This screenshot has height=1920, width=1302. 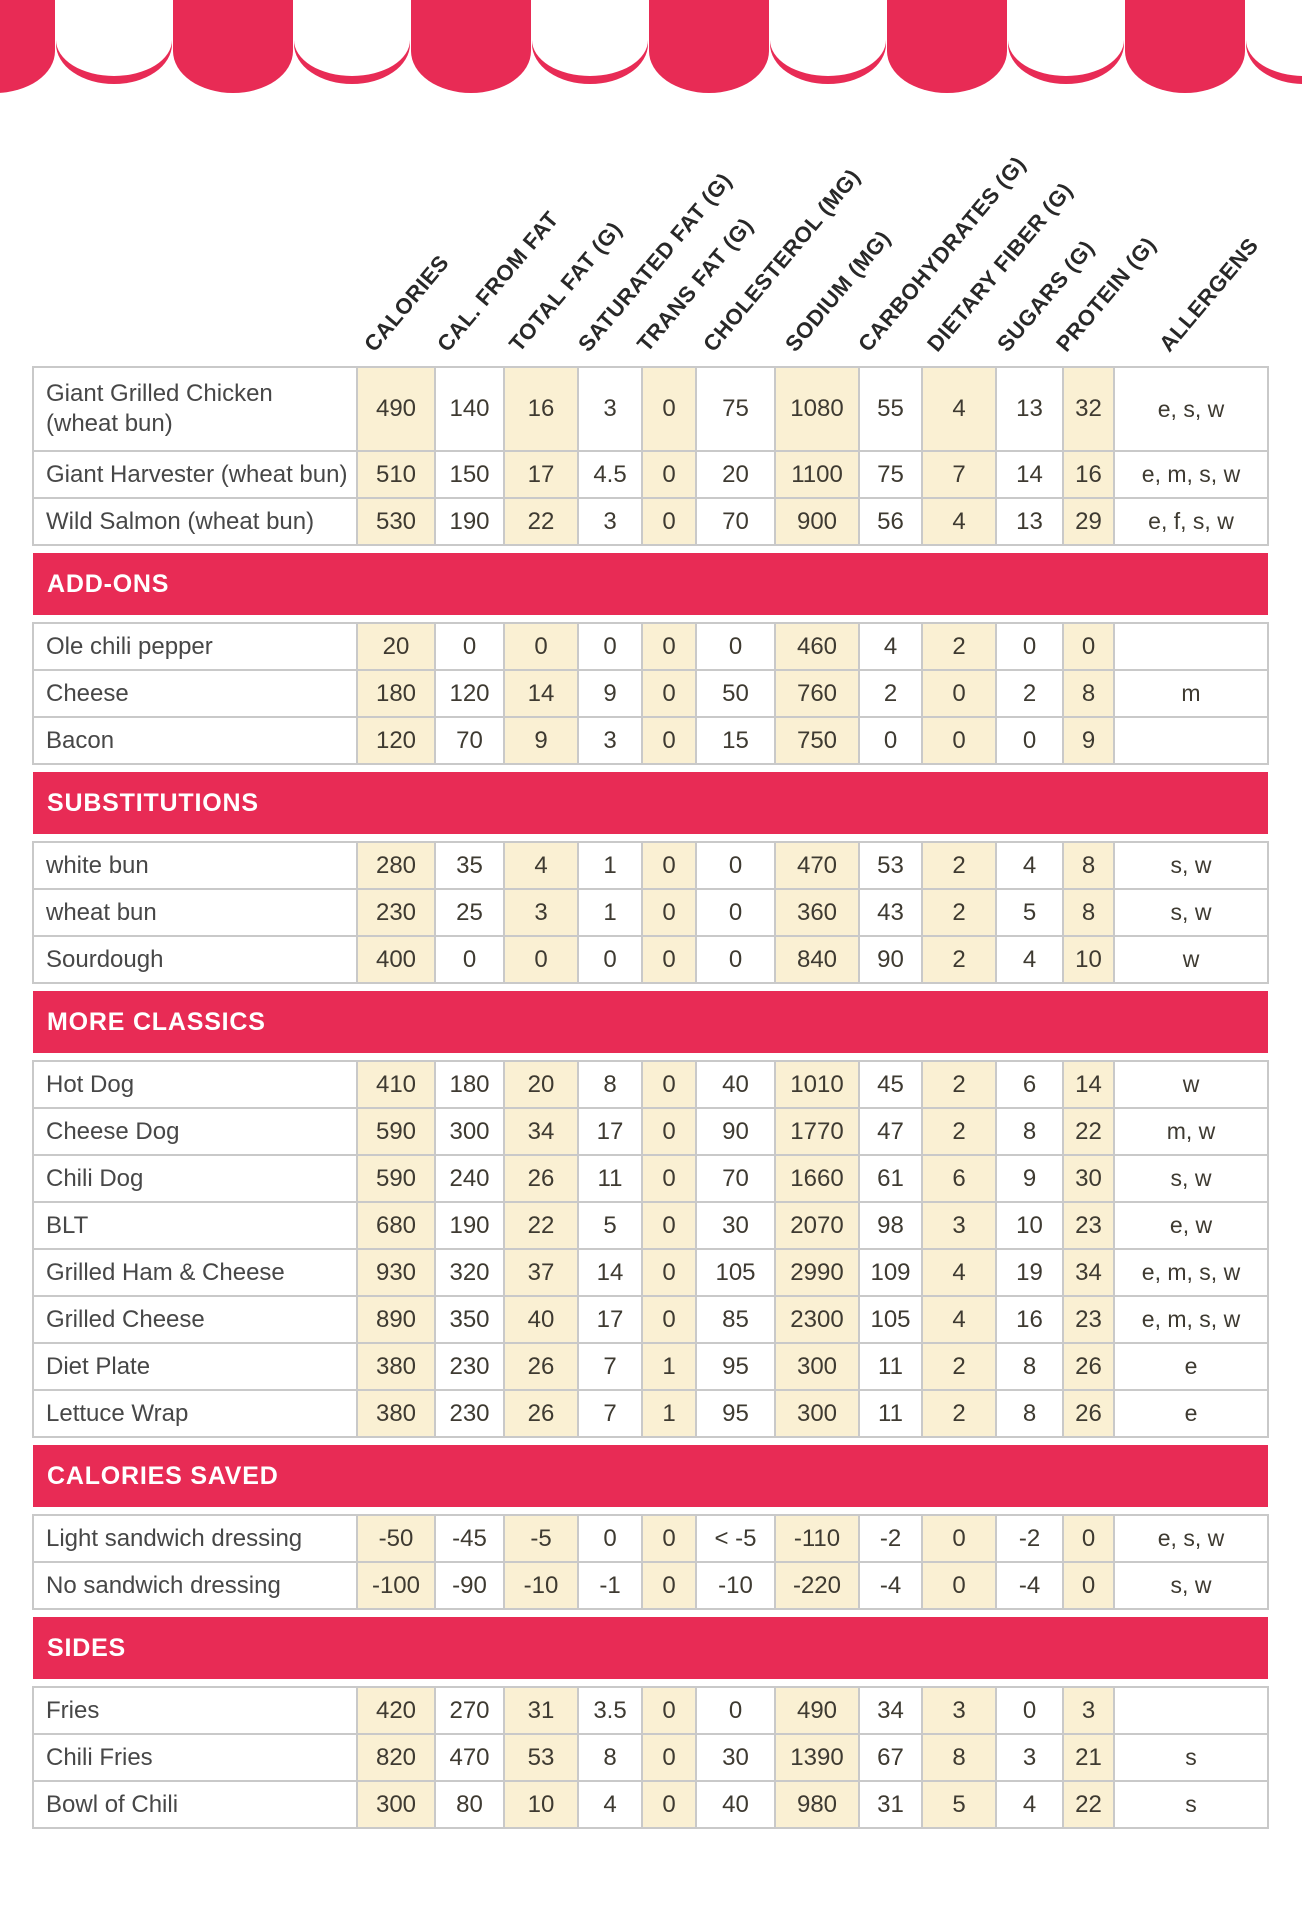 What do you see at coordinates (650, 1225) in the screenshot?
I see `table-row: BLT 680 190 22 5 0 30 2070 98 3 10 23 e, w` at bounding box center [650, 1225].